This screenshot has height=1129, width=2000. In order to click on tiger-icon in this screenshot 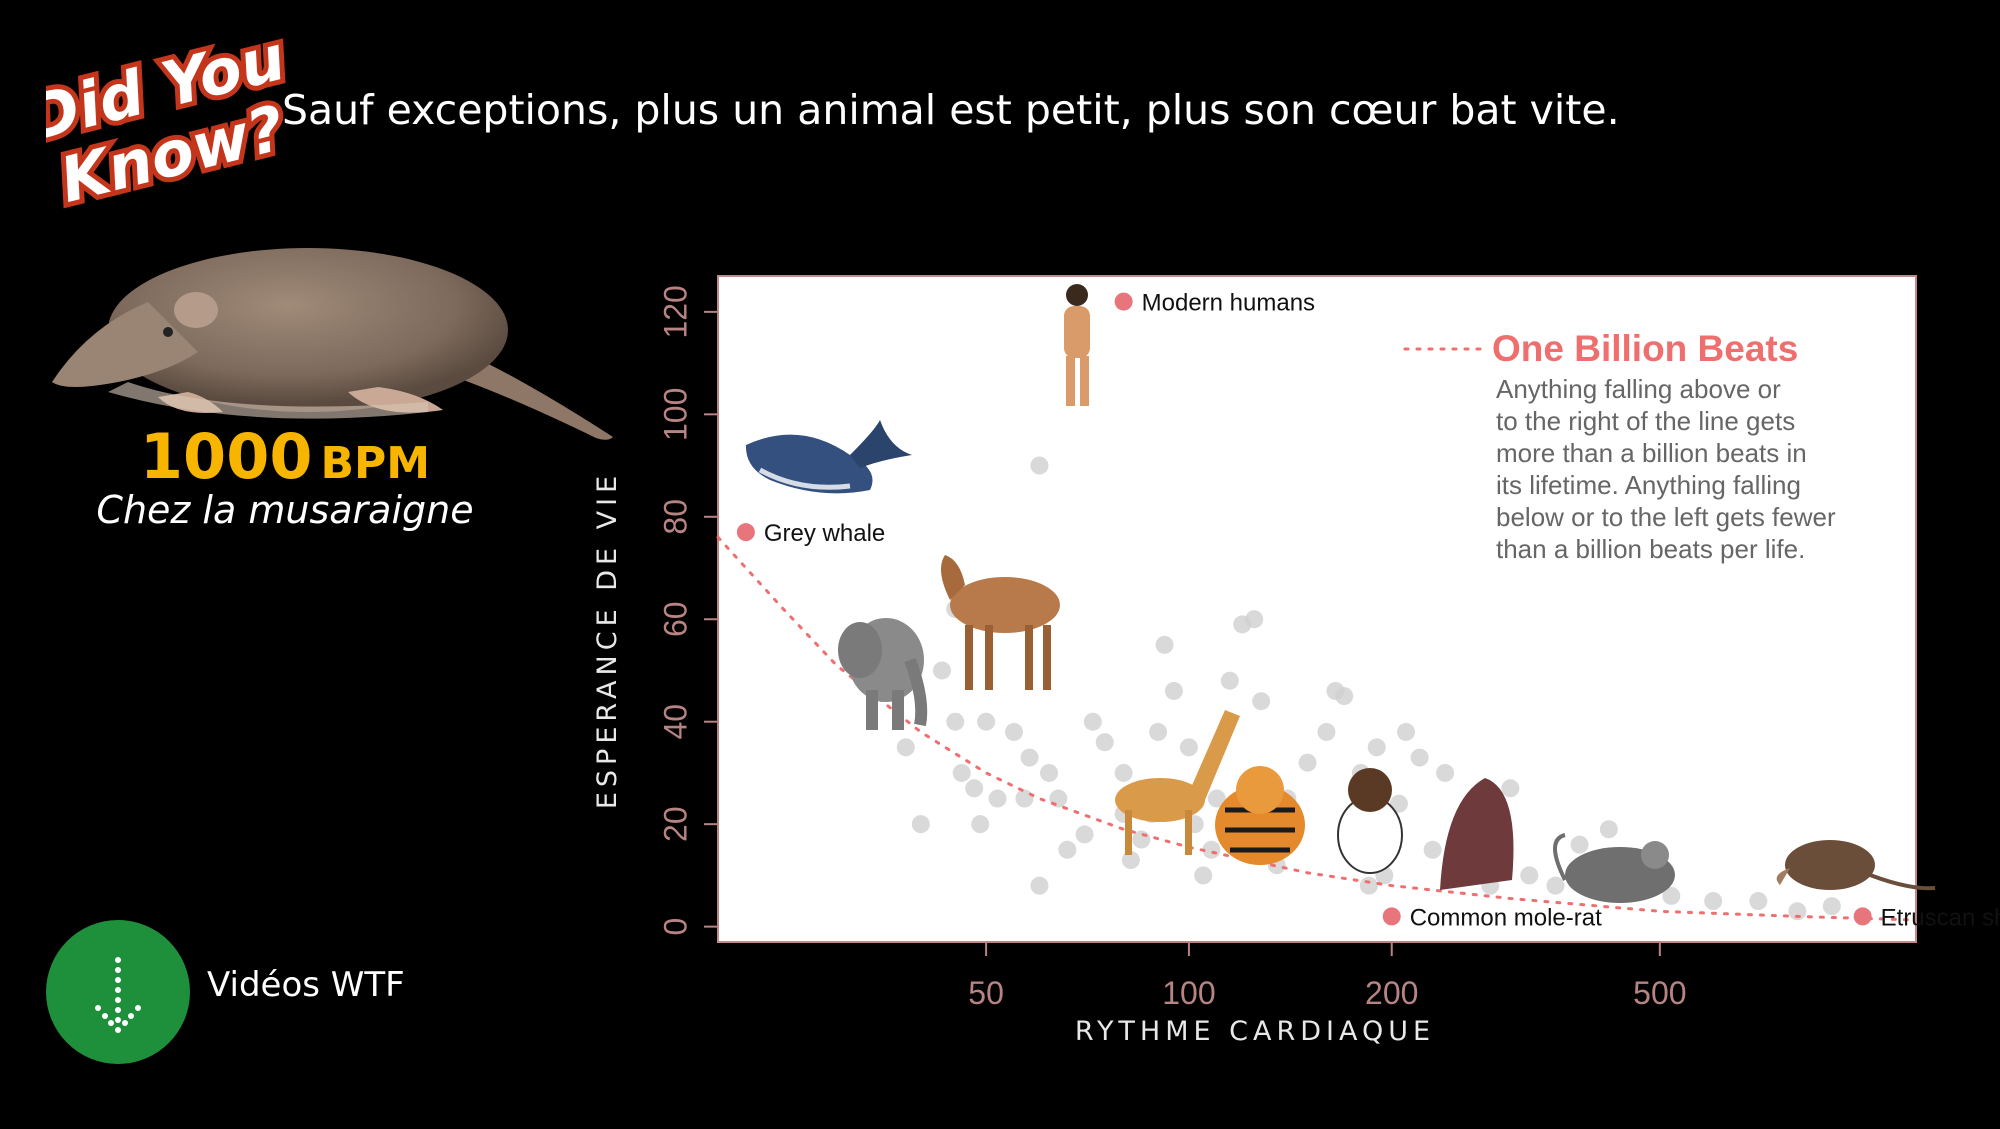, I will do `click(1260, 815)`.